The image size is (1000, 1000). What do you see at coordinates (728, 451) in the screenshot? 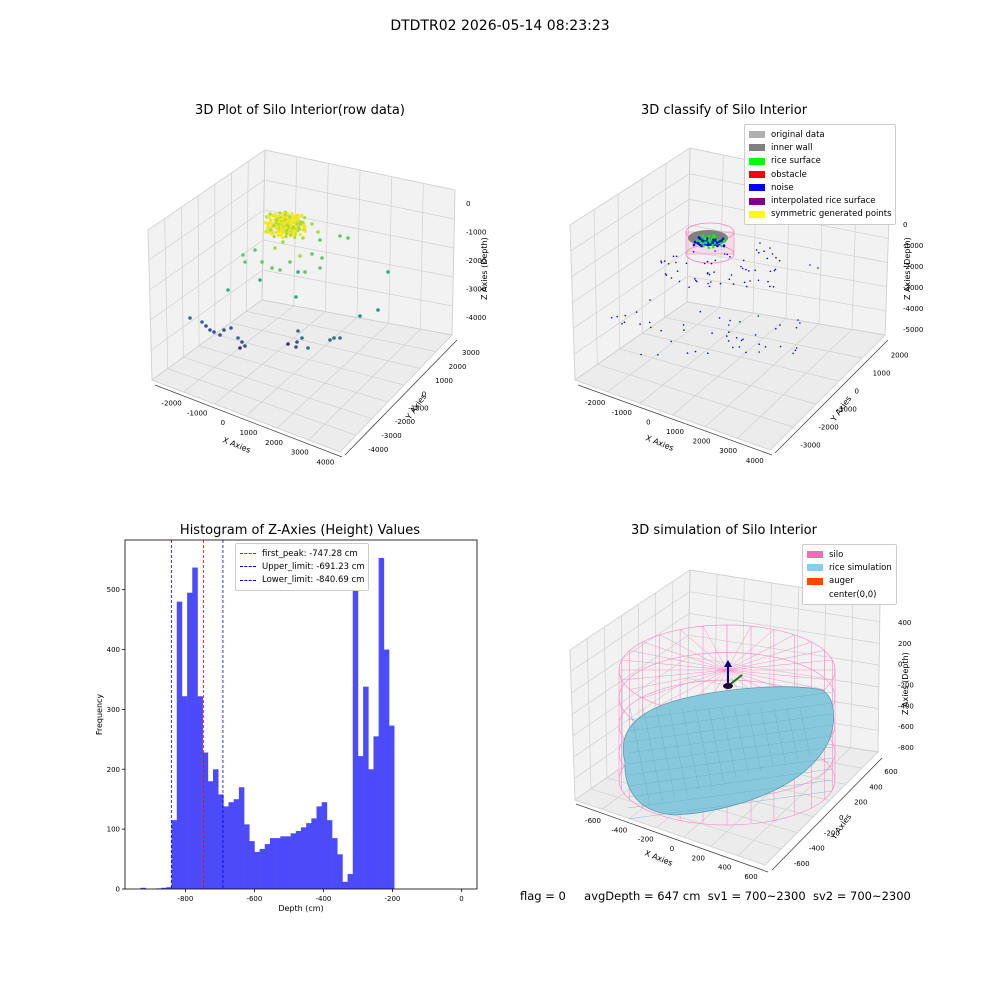
I see `p2-x-tick-label: 3000` at bounding box center [728, 451].